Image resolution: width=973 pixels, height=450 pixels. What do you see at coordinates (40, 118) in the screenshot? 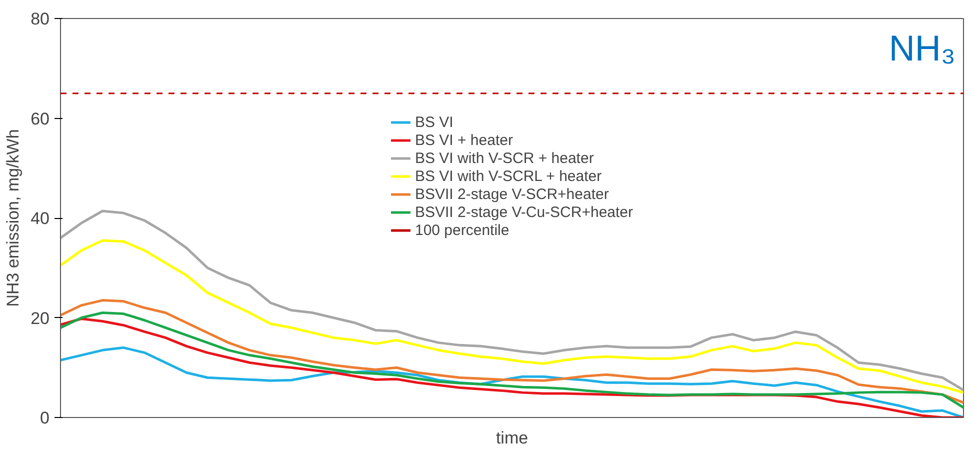
I see `y-tick-label: 60` at bounding box center [40, 118].